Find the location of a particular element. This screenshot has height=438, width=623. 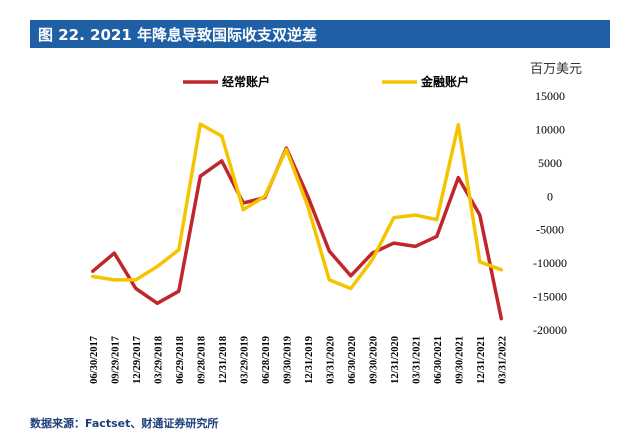

x-tick-label: 09/30/2020 is located at coordinates (373, 360).